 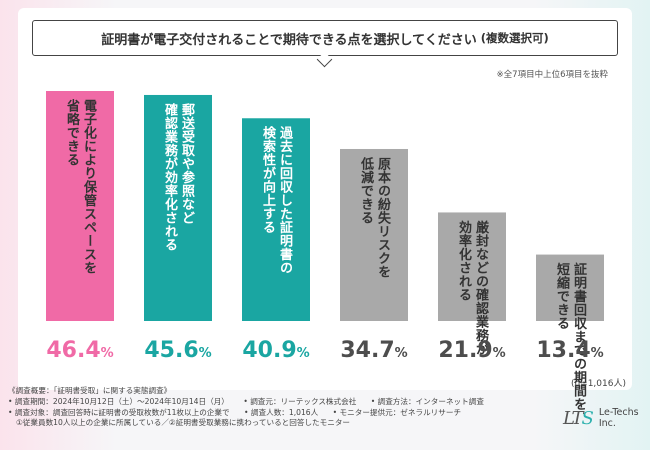 I want to click on footer-count: • 調査人数：1,016人, so click(x=281, y=412).